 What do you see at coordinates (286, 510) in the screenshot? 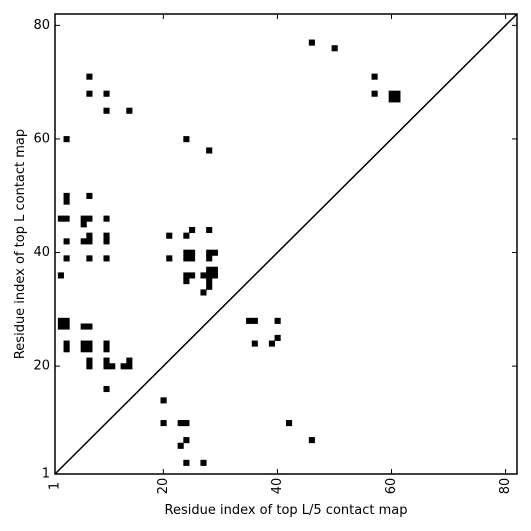
I see `x-axis-label: Residue index of top L/5 contact map` at bounding box center [286, 510].